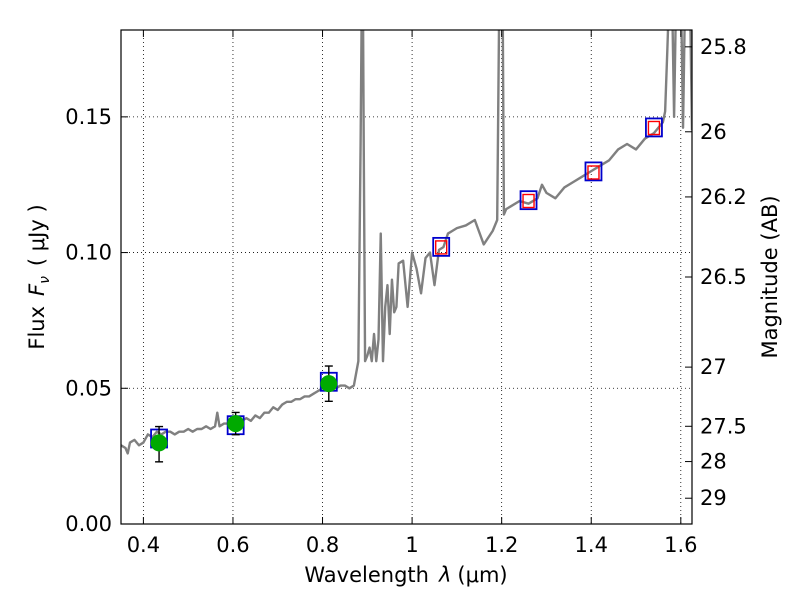 This screenshot has width=800, height=600. Describe the element at coordinates (322, 545) in the screenshot. I see `x-tick-label: 0.8` at that location.